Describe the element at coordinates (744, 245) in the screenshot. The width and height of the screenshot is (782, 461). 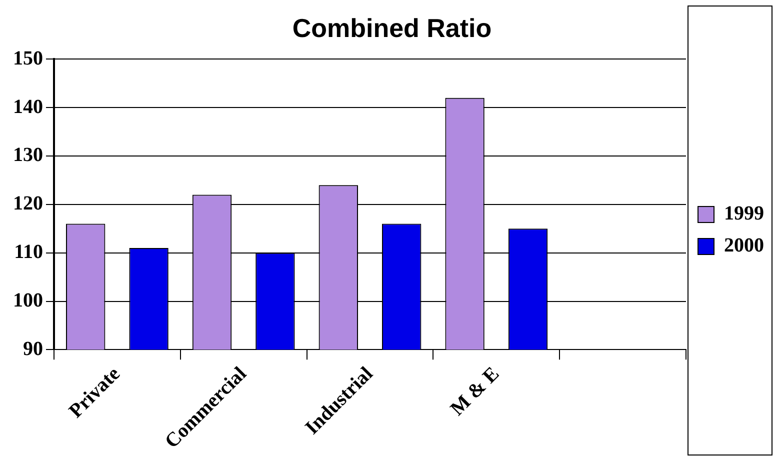
I see `legend-label: 2000` at that location.